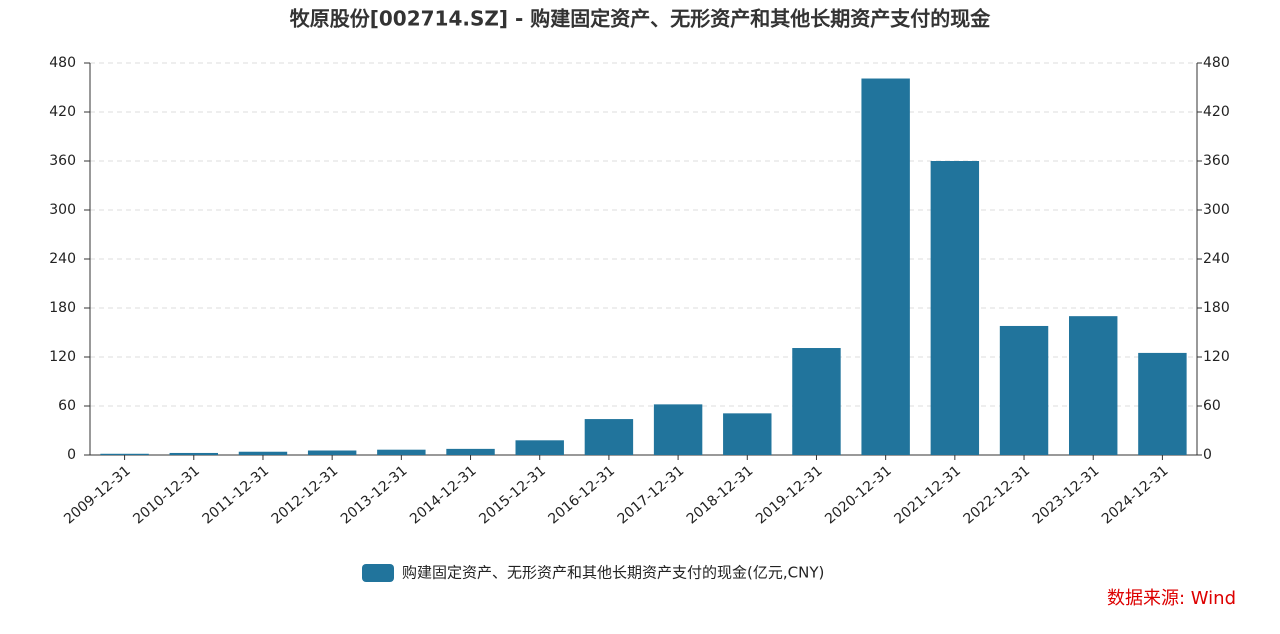 This screenshot has width=1280, height=634. What do you see at coordinates (62, 63) in the screenshot?
I see `y-tick-label: 480` at bounding box center [62, 63].